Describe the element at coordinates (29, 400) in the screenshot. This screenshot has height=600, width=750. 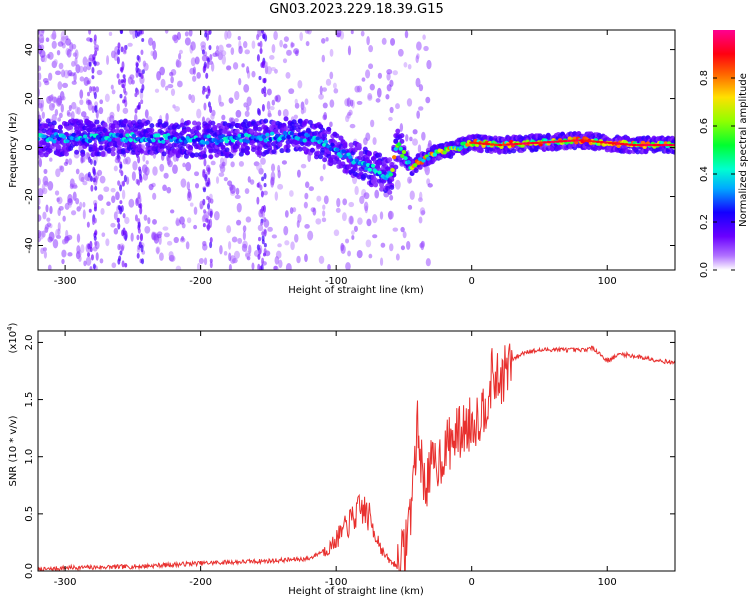
I see `bottom-y-tick-label: 1.5` at that location.